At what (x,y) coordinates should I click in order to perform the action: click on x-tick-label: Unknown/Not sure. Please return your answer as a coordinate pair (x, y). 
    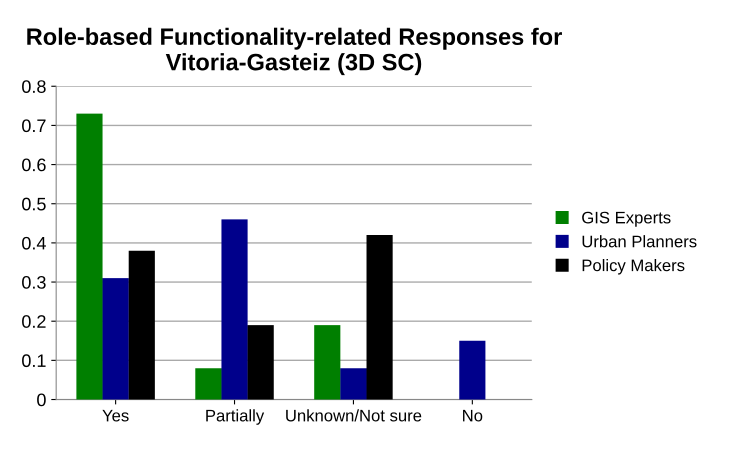
    Looking at the image, I should click on (354, 415).